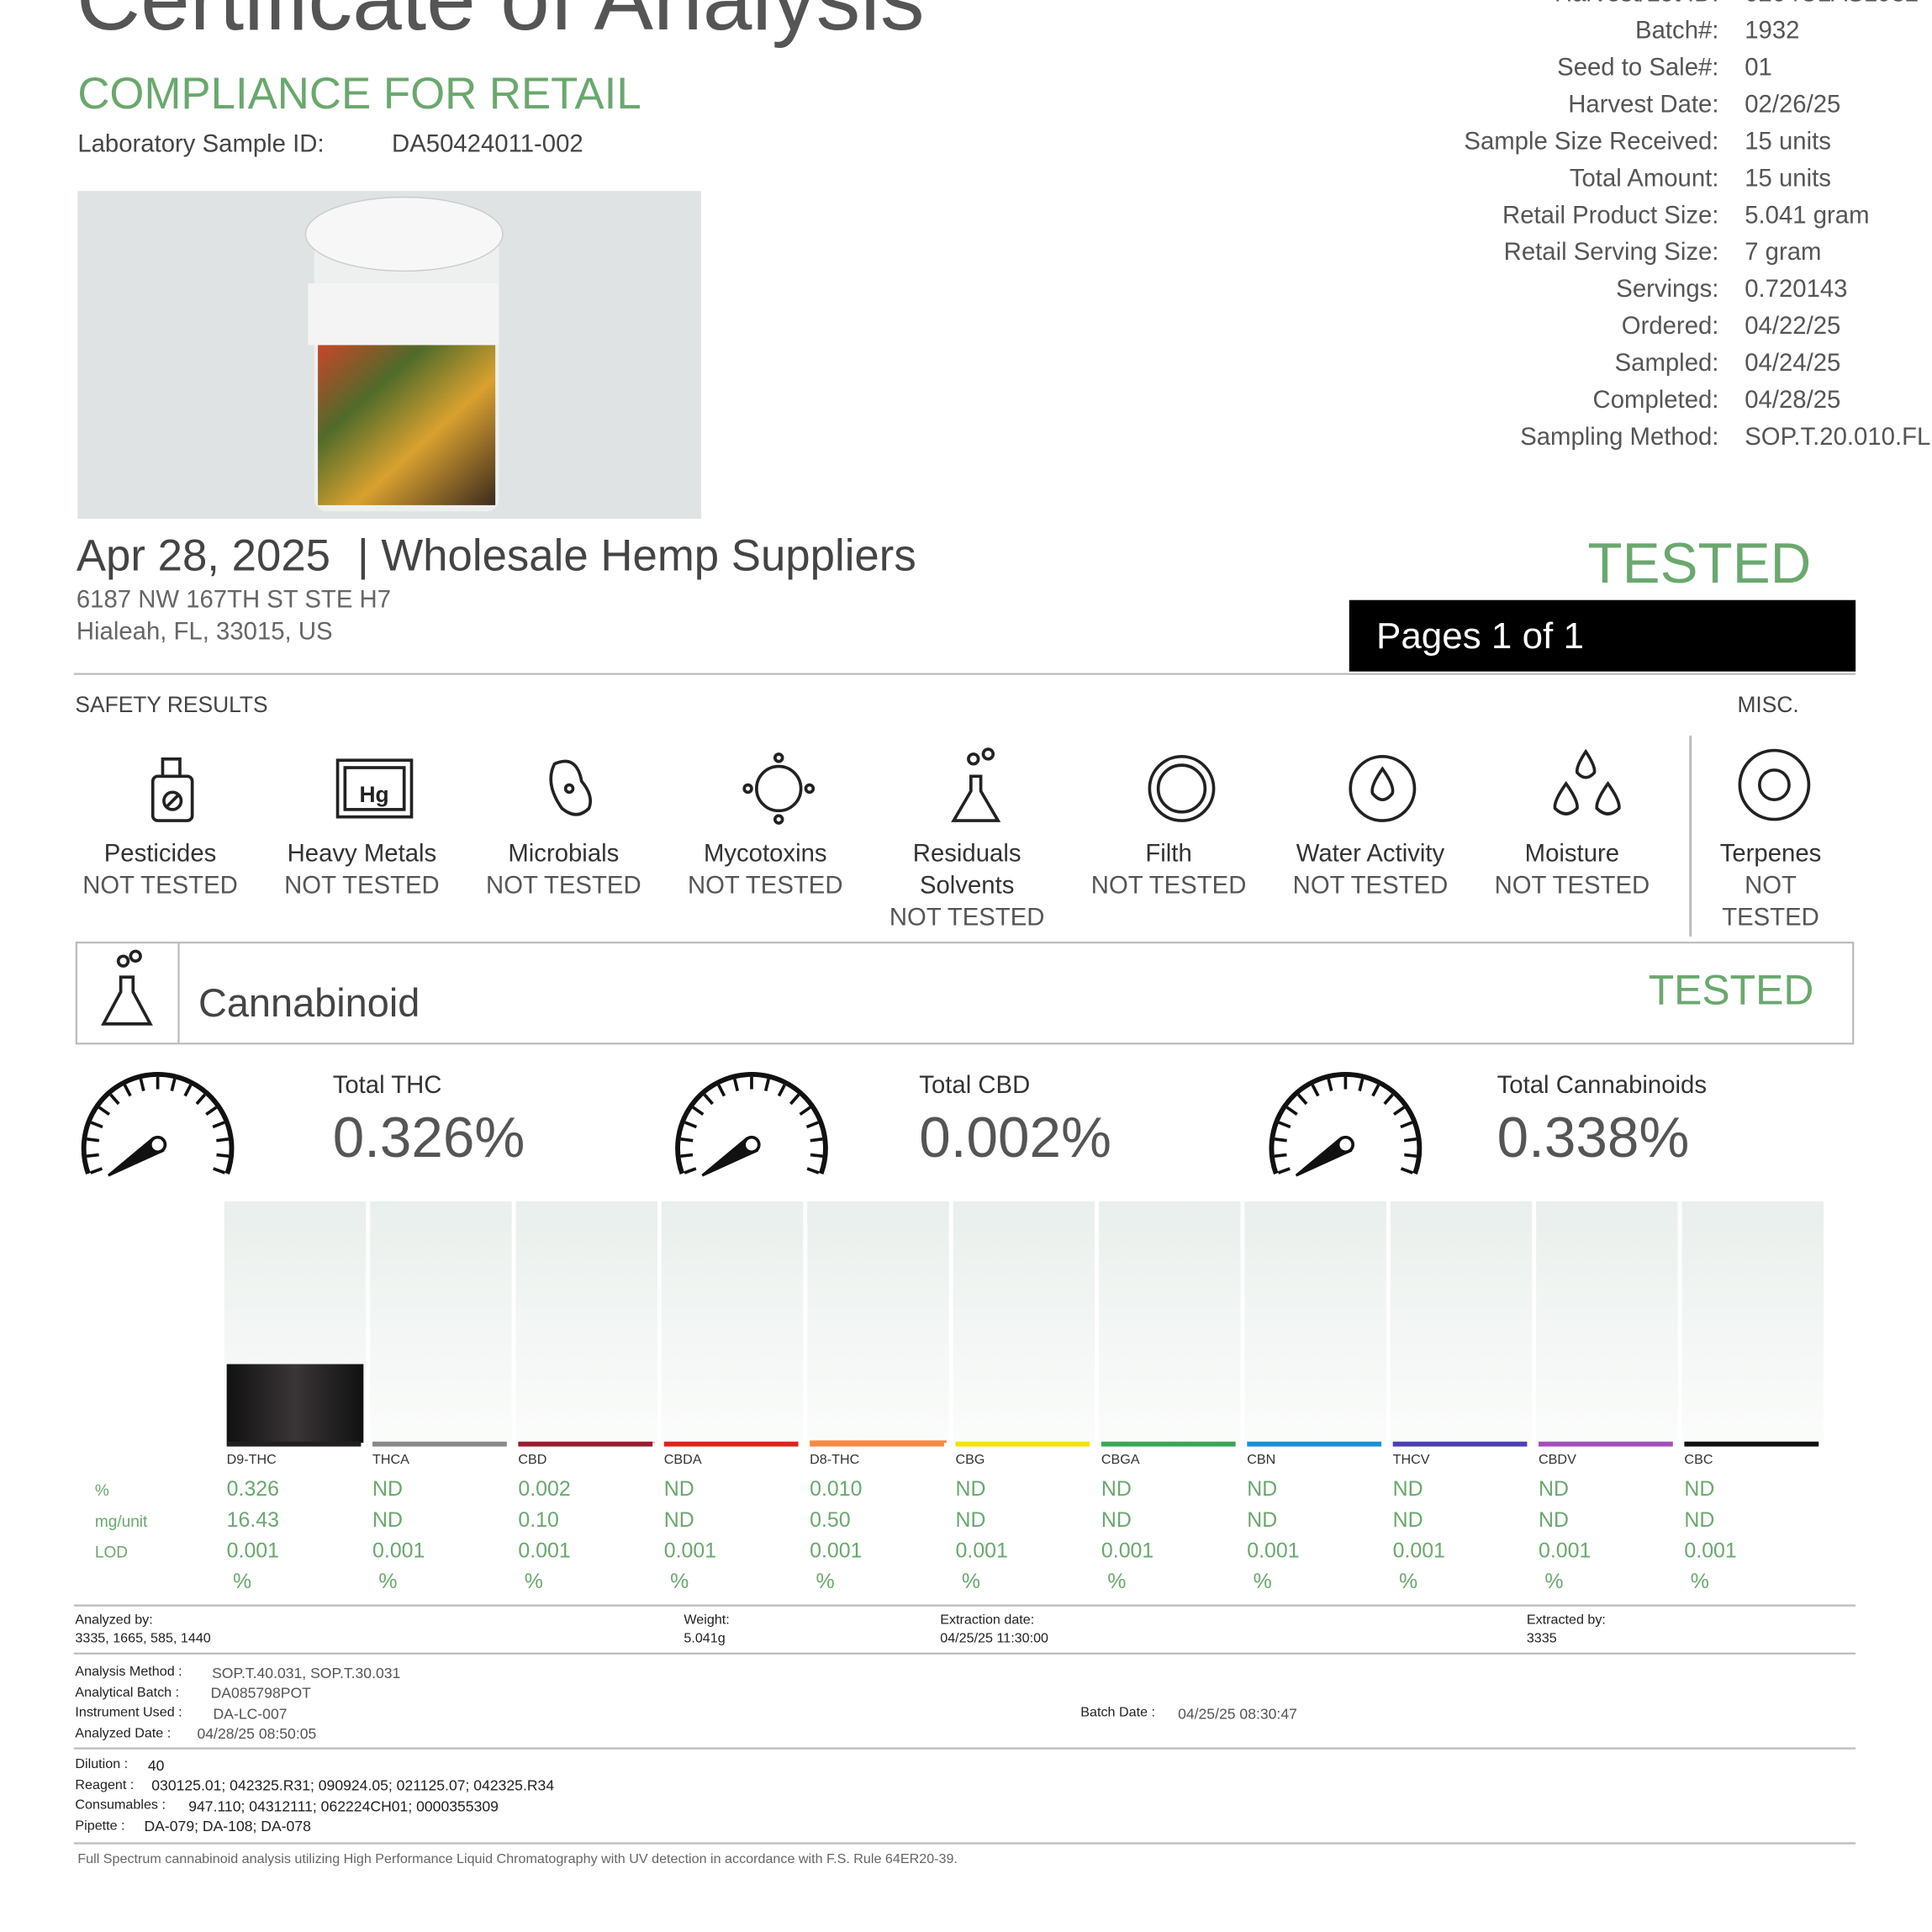 Image resolution: width=1932 pixels, height=1932 pixels. What do you see at coordinates (127, 1693) in the screenshot?
I see `detail-label: Analytical Batch :` at bounding box center [127, 1693].